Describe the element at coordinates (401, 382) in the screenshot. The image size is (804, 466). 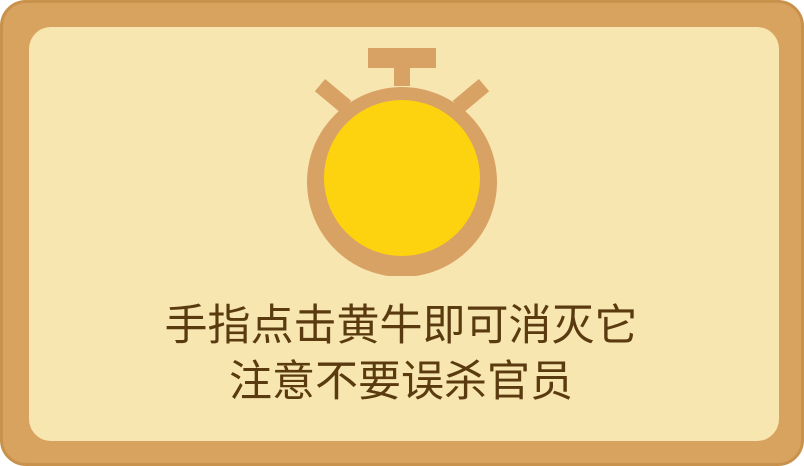
I see `message-line-2: 注意不要误杀官员` at that location.